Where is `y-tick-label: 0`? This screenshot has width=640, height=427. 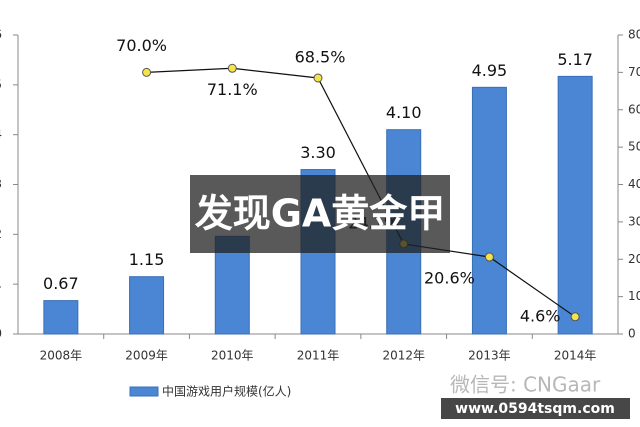 y-tick-label: 0 is located at coordinates (1, 334).